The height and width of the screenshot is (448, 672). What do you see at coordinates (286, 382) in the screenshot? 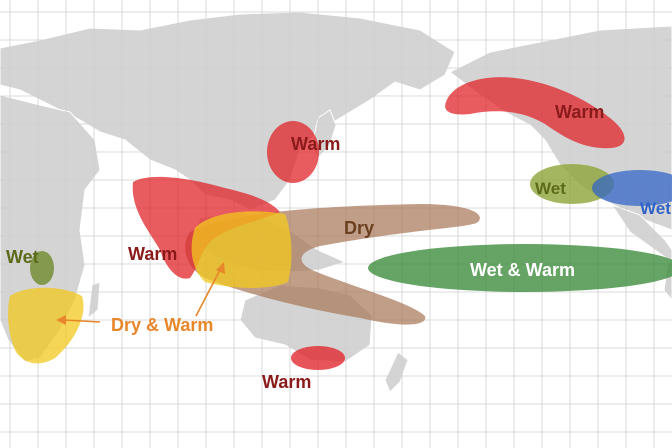
I see `label-warm-tasman: Warm` at bounding box center [286, 382].